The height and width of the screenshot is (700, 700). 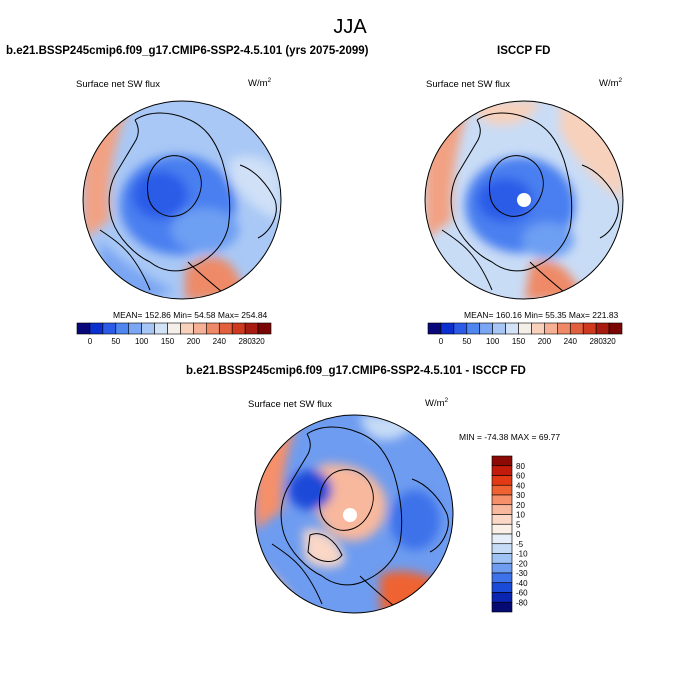 What do you see at coordinates (190, 315) in the screenshot?
I see `model-stats: MEAN= 152.86 Min= 54.58 Max= 254.84` at bounding box center [190, 315].